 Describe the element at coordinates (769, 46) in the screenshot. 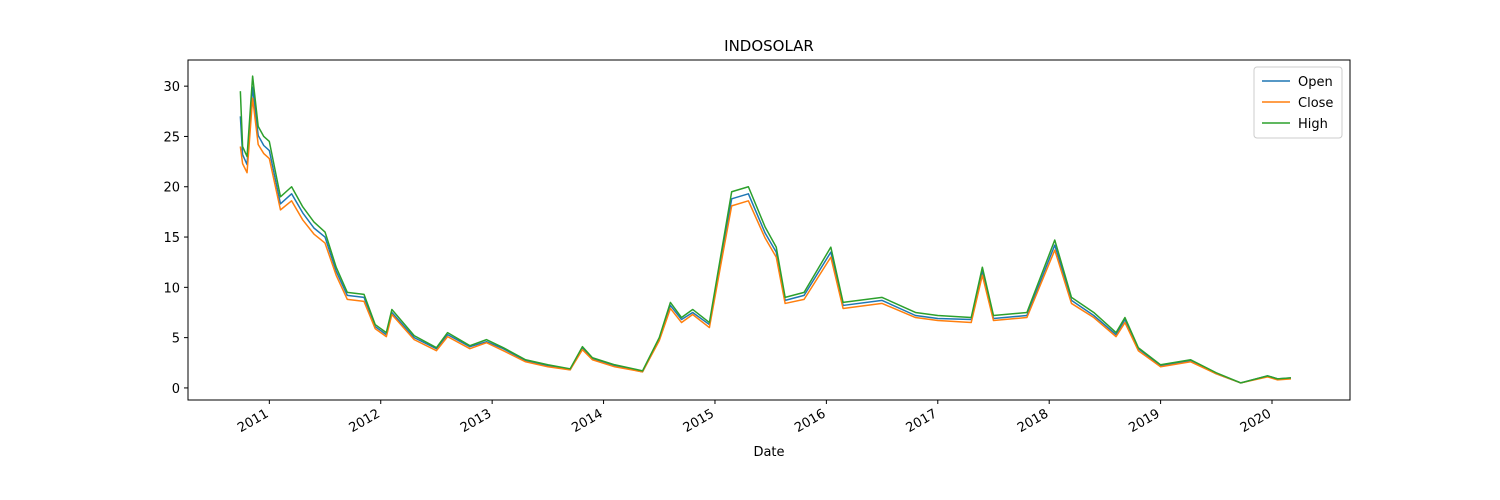

I see `chart-title: INDOSOLAR` at that location.